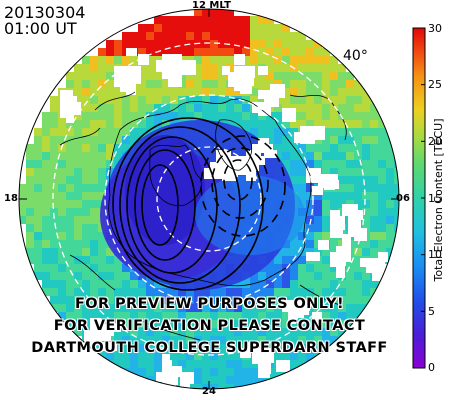 The image size is (459, 400). Describe the element at coordinates (355, 56) in the screenshot. I see `latitude-label: 40°` at that location.